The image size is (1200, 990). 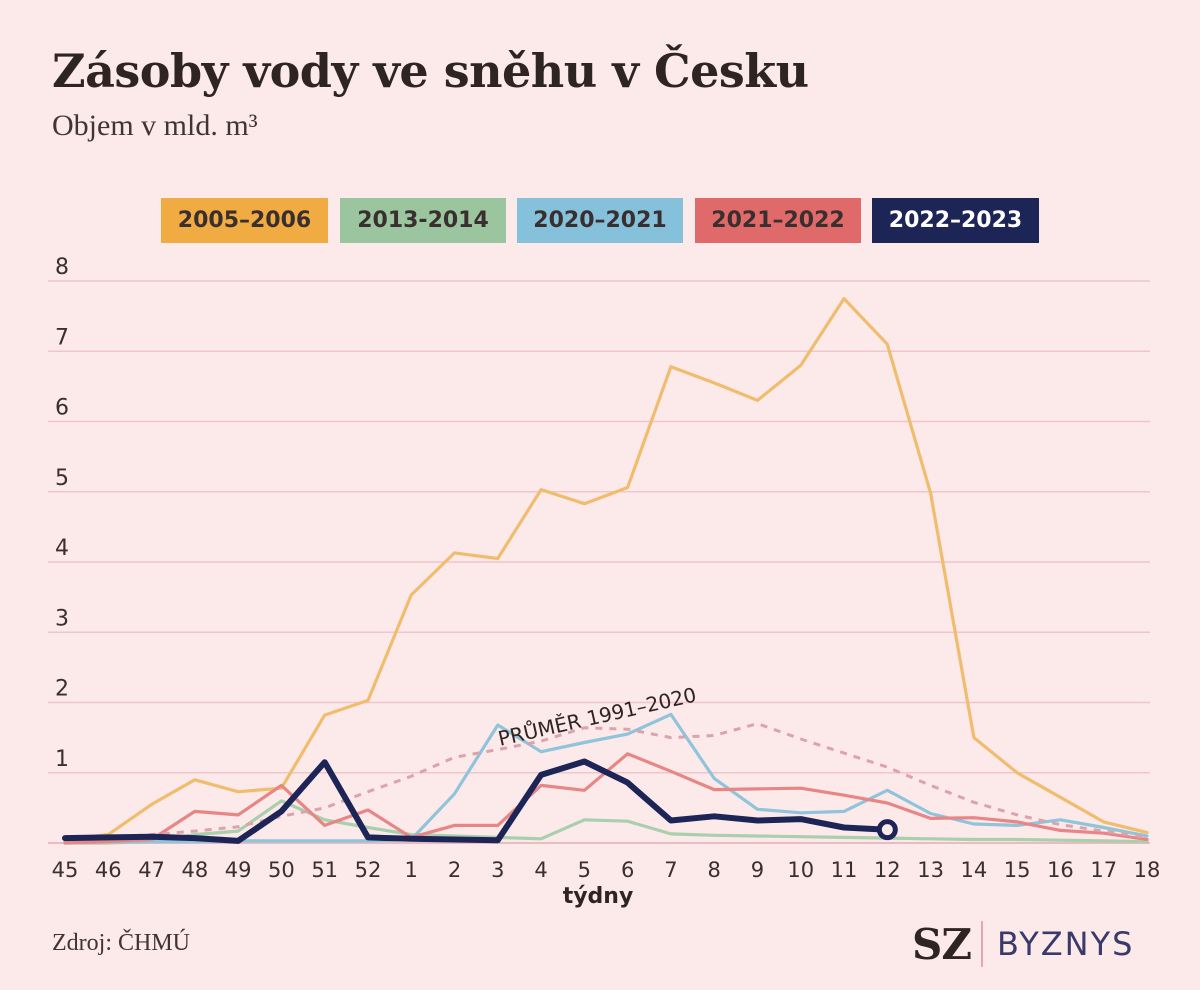 What do you see at coordinates (540, 870) in the screenshot?
I see `x-tick-label: 4` at bounding box center [540, 870].